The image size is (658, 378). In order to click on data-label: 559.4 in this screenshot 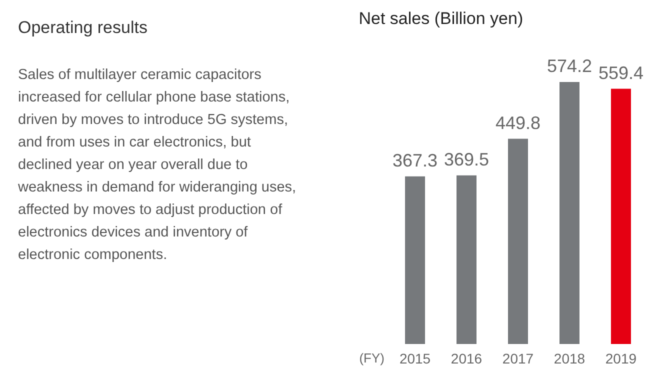, I will do `click(621, 72)`.